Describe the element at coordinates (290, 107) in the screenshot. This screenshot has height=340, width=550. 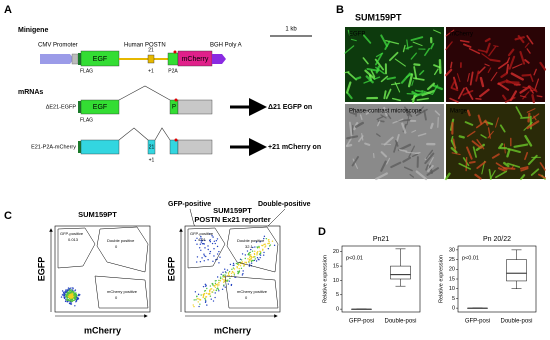
I see `result: Δ21 EGFP on` at that location.